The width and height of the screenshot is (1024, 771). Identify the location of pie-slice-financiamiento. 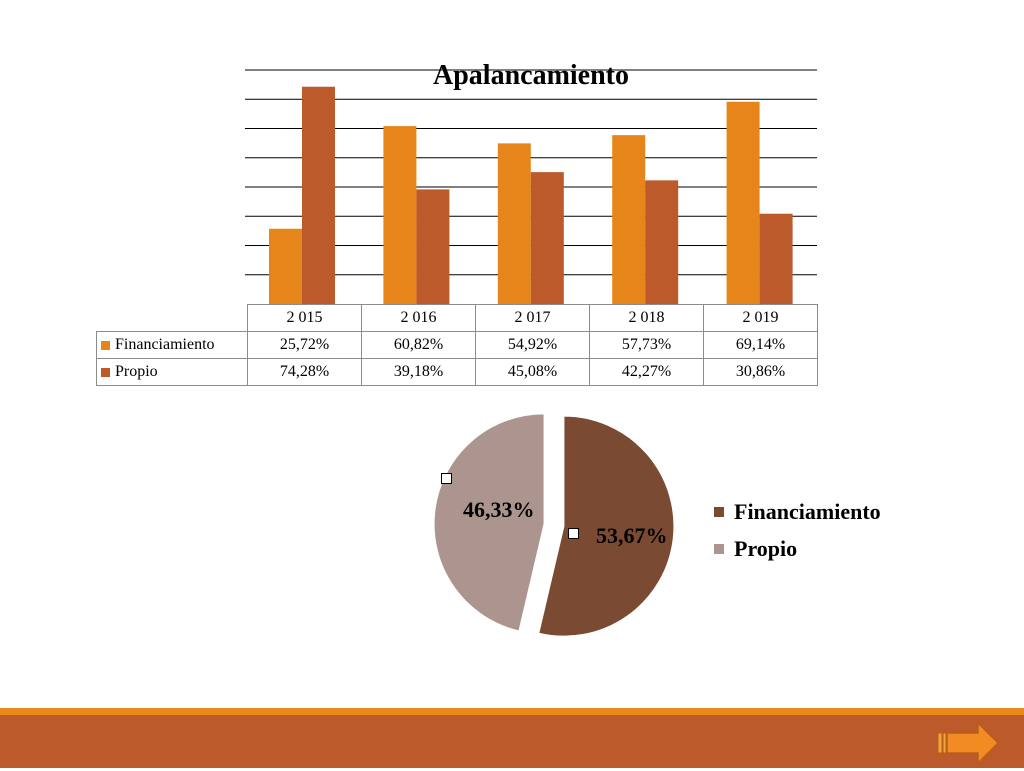
(606, 526).